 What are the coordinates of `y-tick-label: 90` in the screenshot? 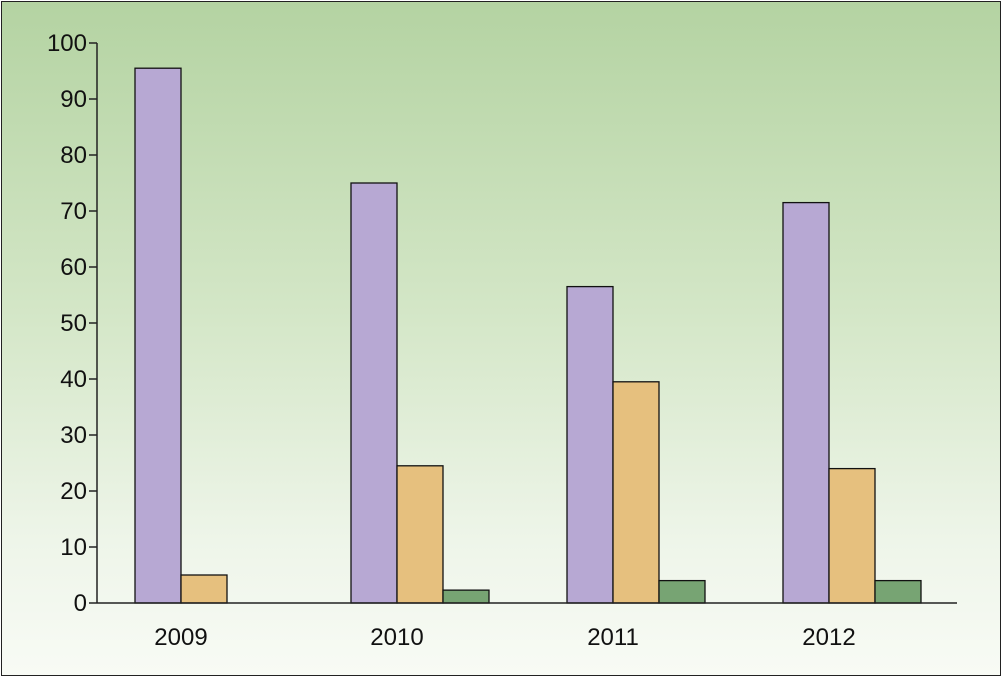 It's located at (73, 99).